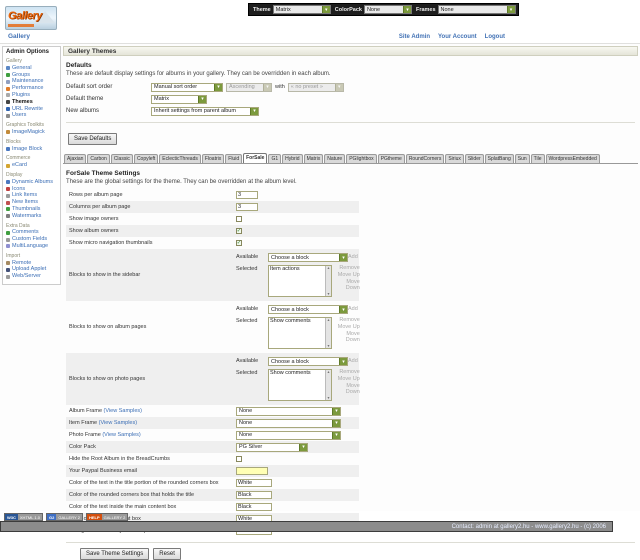  Describe the element at coordinates (494, 37) in the screenshot. I see `logout-link: Logout` at that location.